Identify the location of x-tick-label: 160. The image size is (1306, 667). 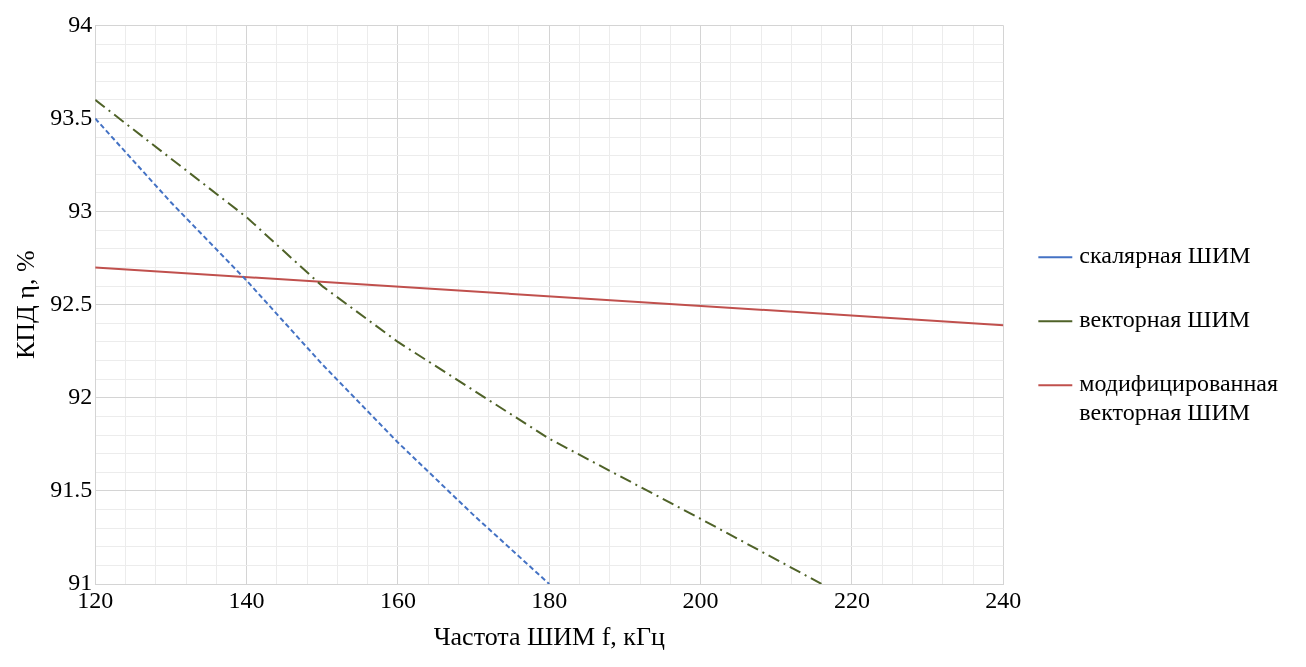
(397, 599).